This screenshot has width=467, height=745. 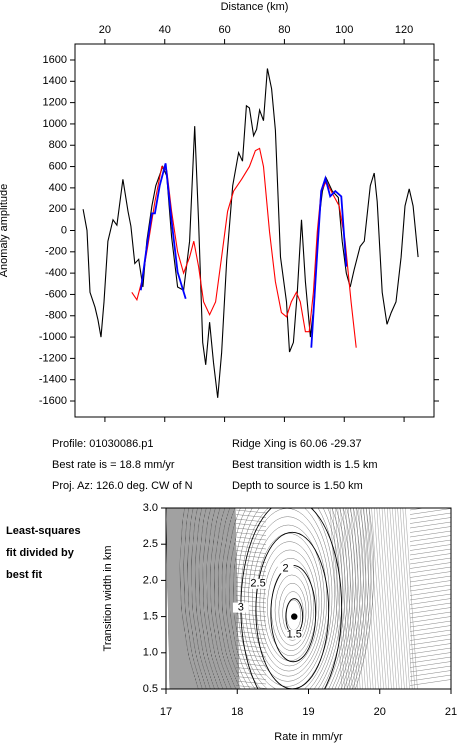 What do you see at coordinates (55, 60) in the screenshot?
I see `y-tick-label: 1600` at bounding box center [55, 60].